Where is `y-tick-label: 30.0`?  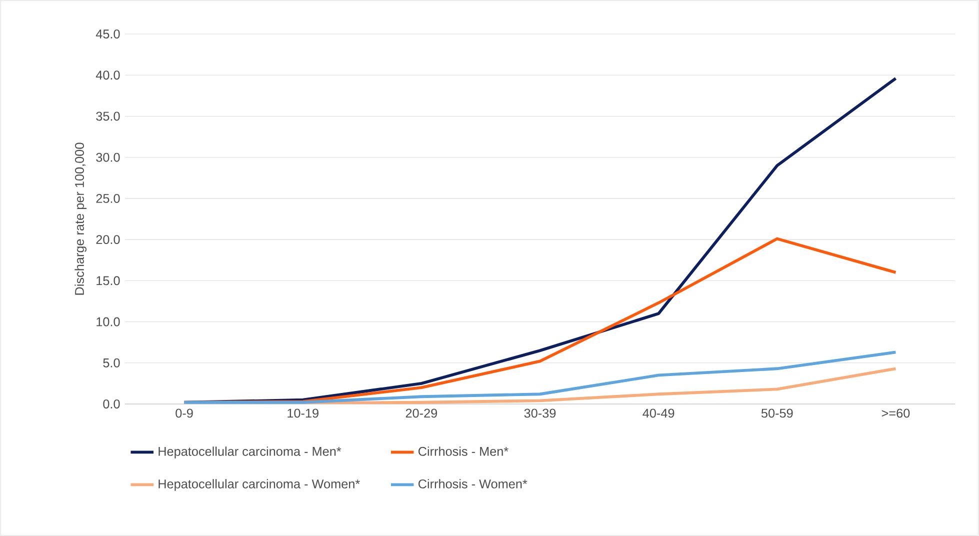
y-tick-label: 30.0 is located at coordinates (108, 157).